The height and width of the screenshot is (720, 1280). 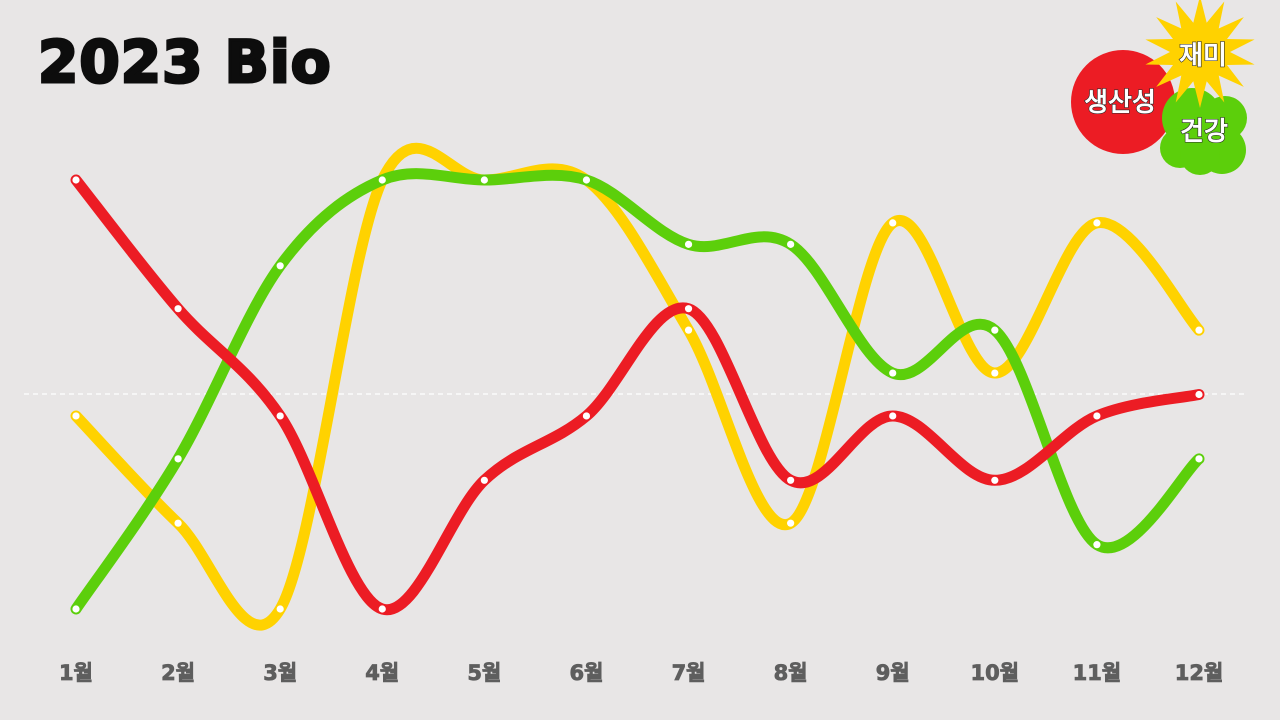 I want to click on yellow-starburst-icon, so click(x=1200, y=54).